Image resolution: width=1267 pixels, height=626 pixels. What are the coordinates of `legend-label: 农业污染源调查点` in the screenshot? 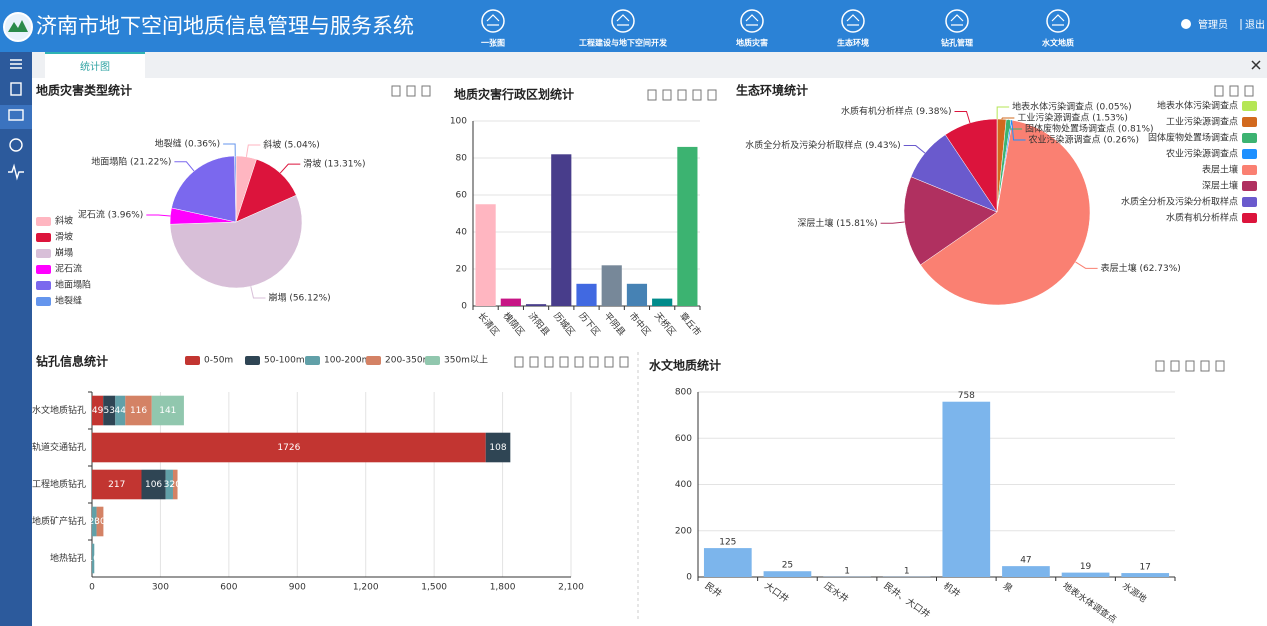 It's located at (1202, 154).